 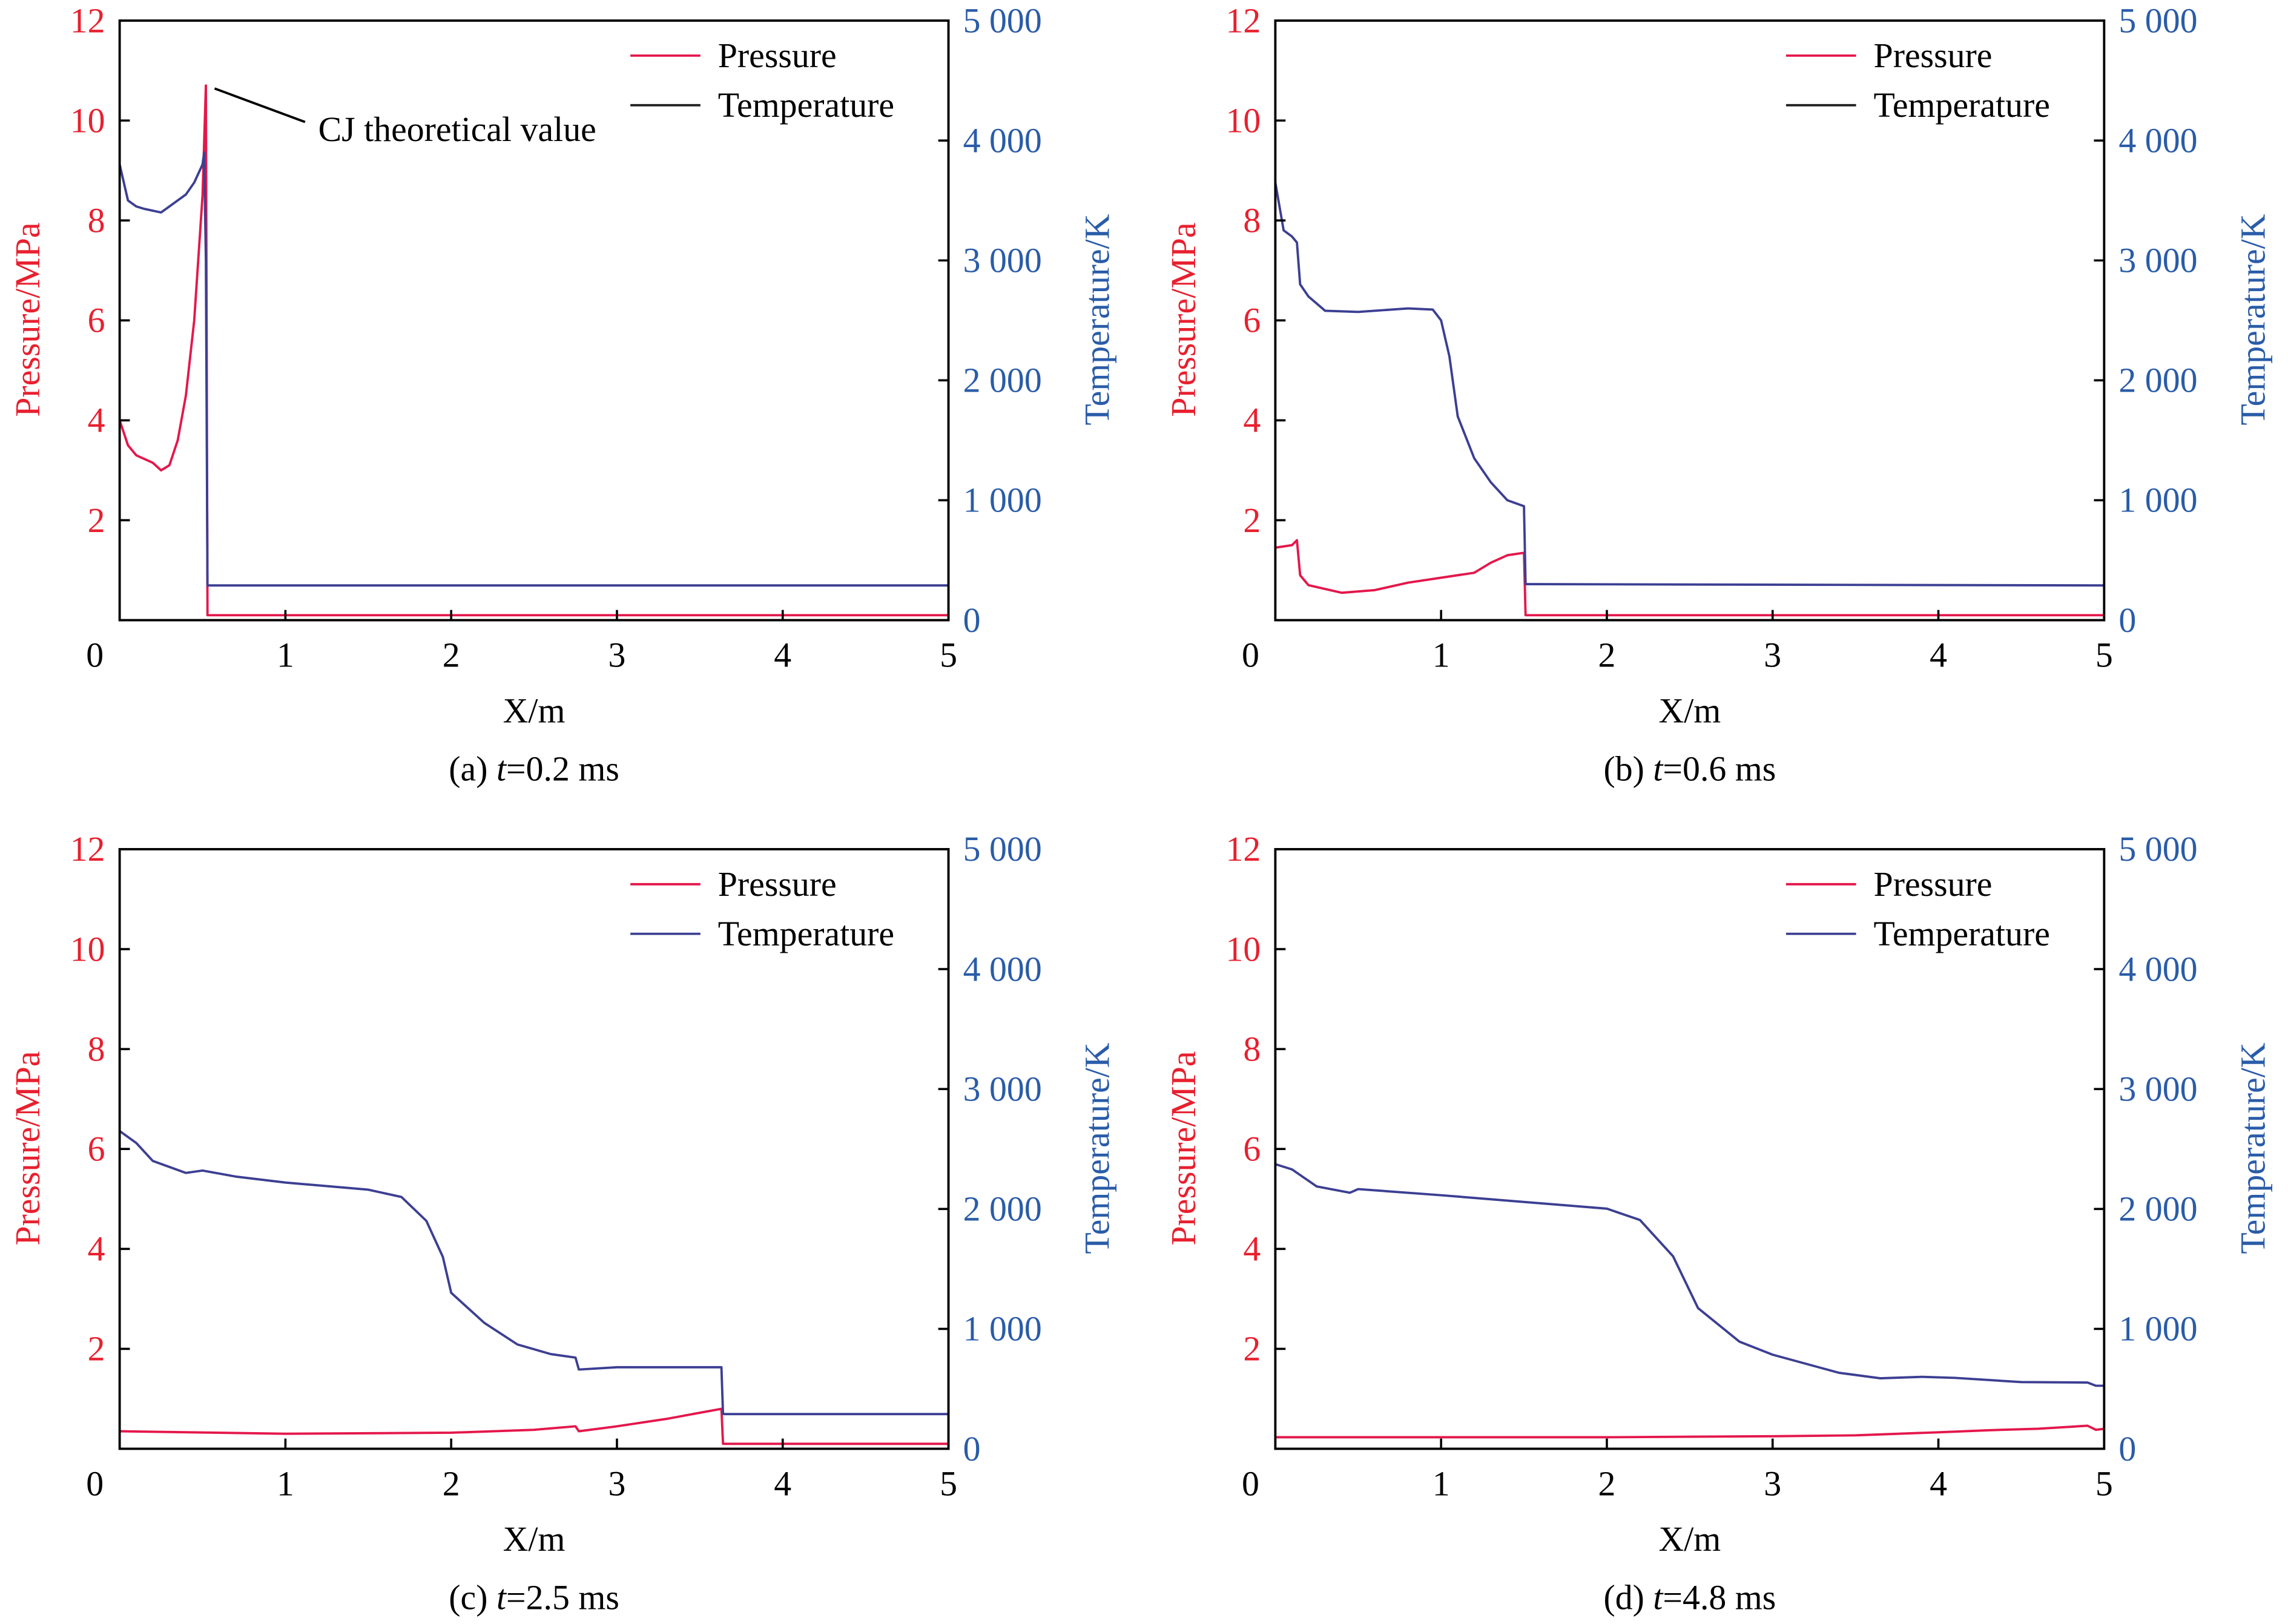 What do you see at coordinates (1719, 1597) in the screenshot?
I see `caption-rest: =4.8 ms` at bounding box center [1719, 1597].